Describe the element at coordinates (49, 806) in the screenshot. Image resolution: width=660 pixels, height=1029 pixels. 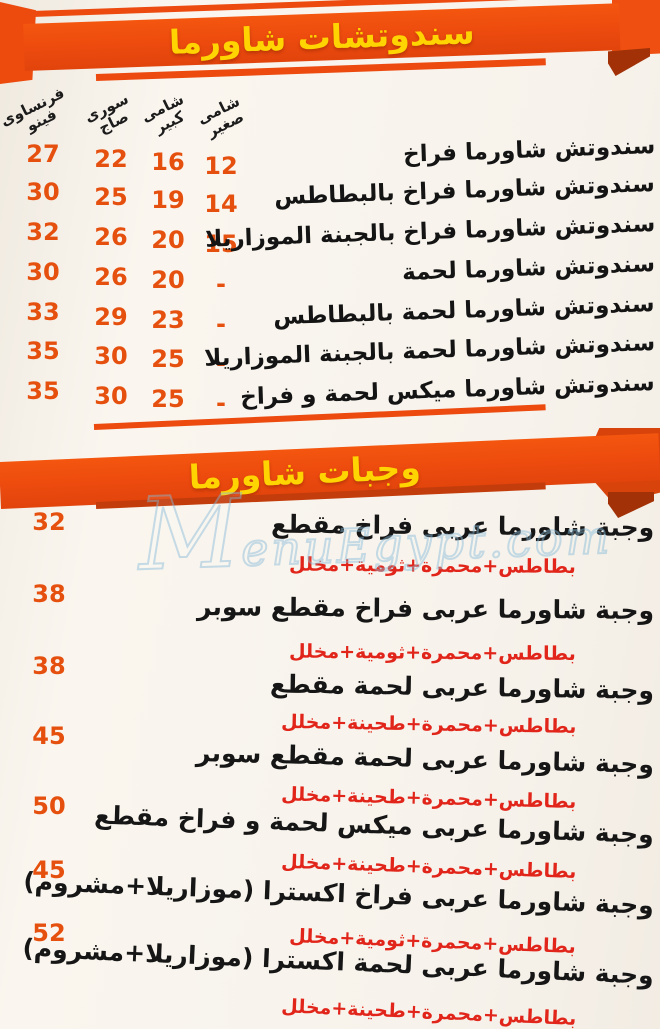
I see `price-value: 50` at that location.